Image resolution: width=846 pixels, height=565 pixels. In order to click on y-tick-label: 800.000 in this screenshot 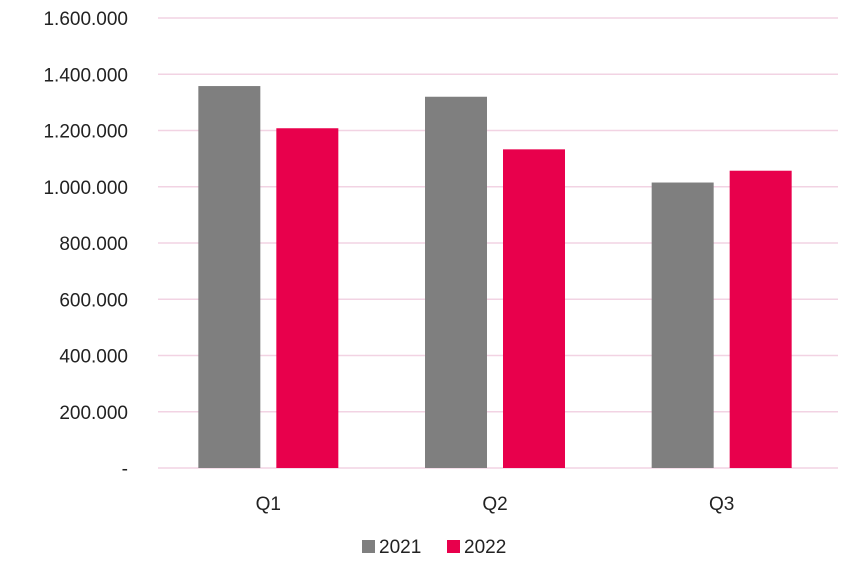, I will do `click(93, 244)`.